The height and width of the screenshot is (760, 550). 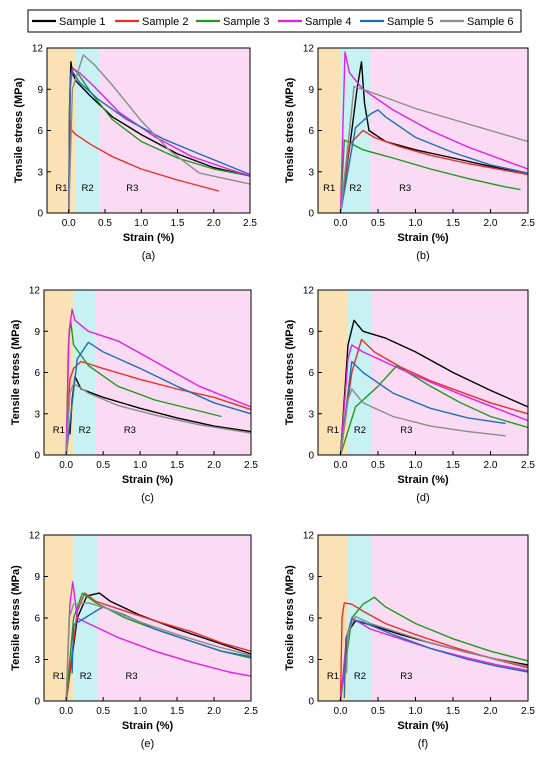 What do you see at coordinates (246, 22) in the screenshot?
I see `legend-label-3: Sample 3` at bounding box center [246, 22].